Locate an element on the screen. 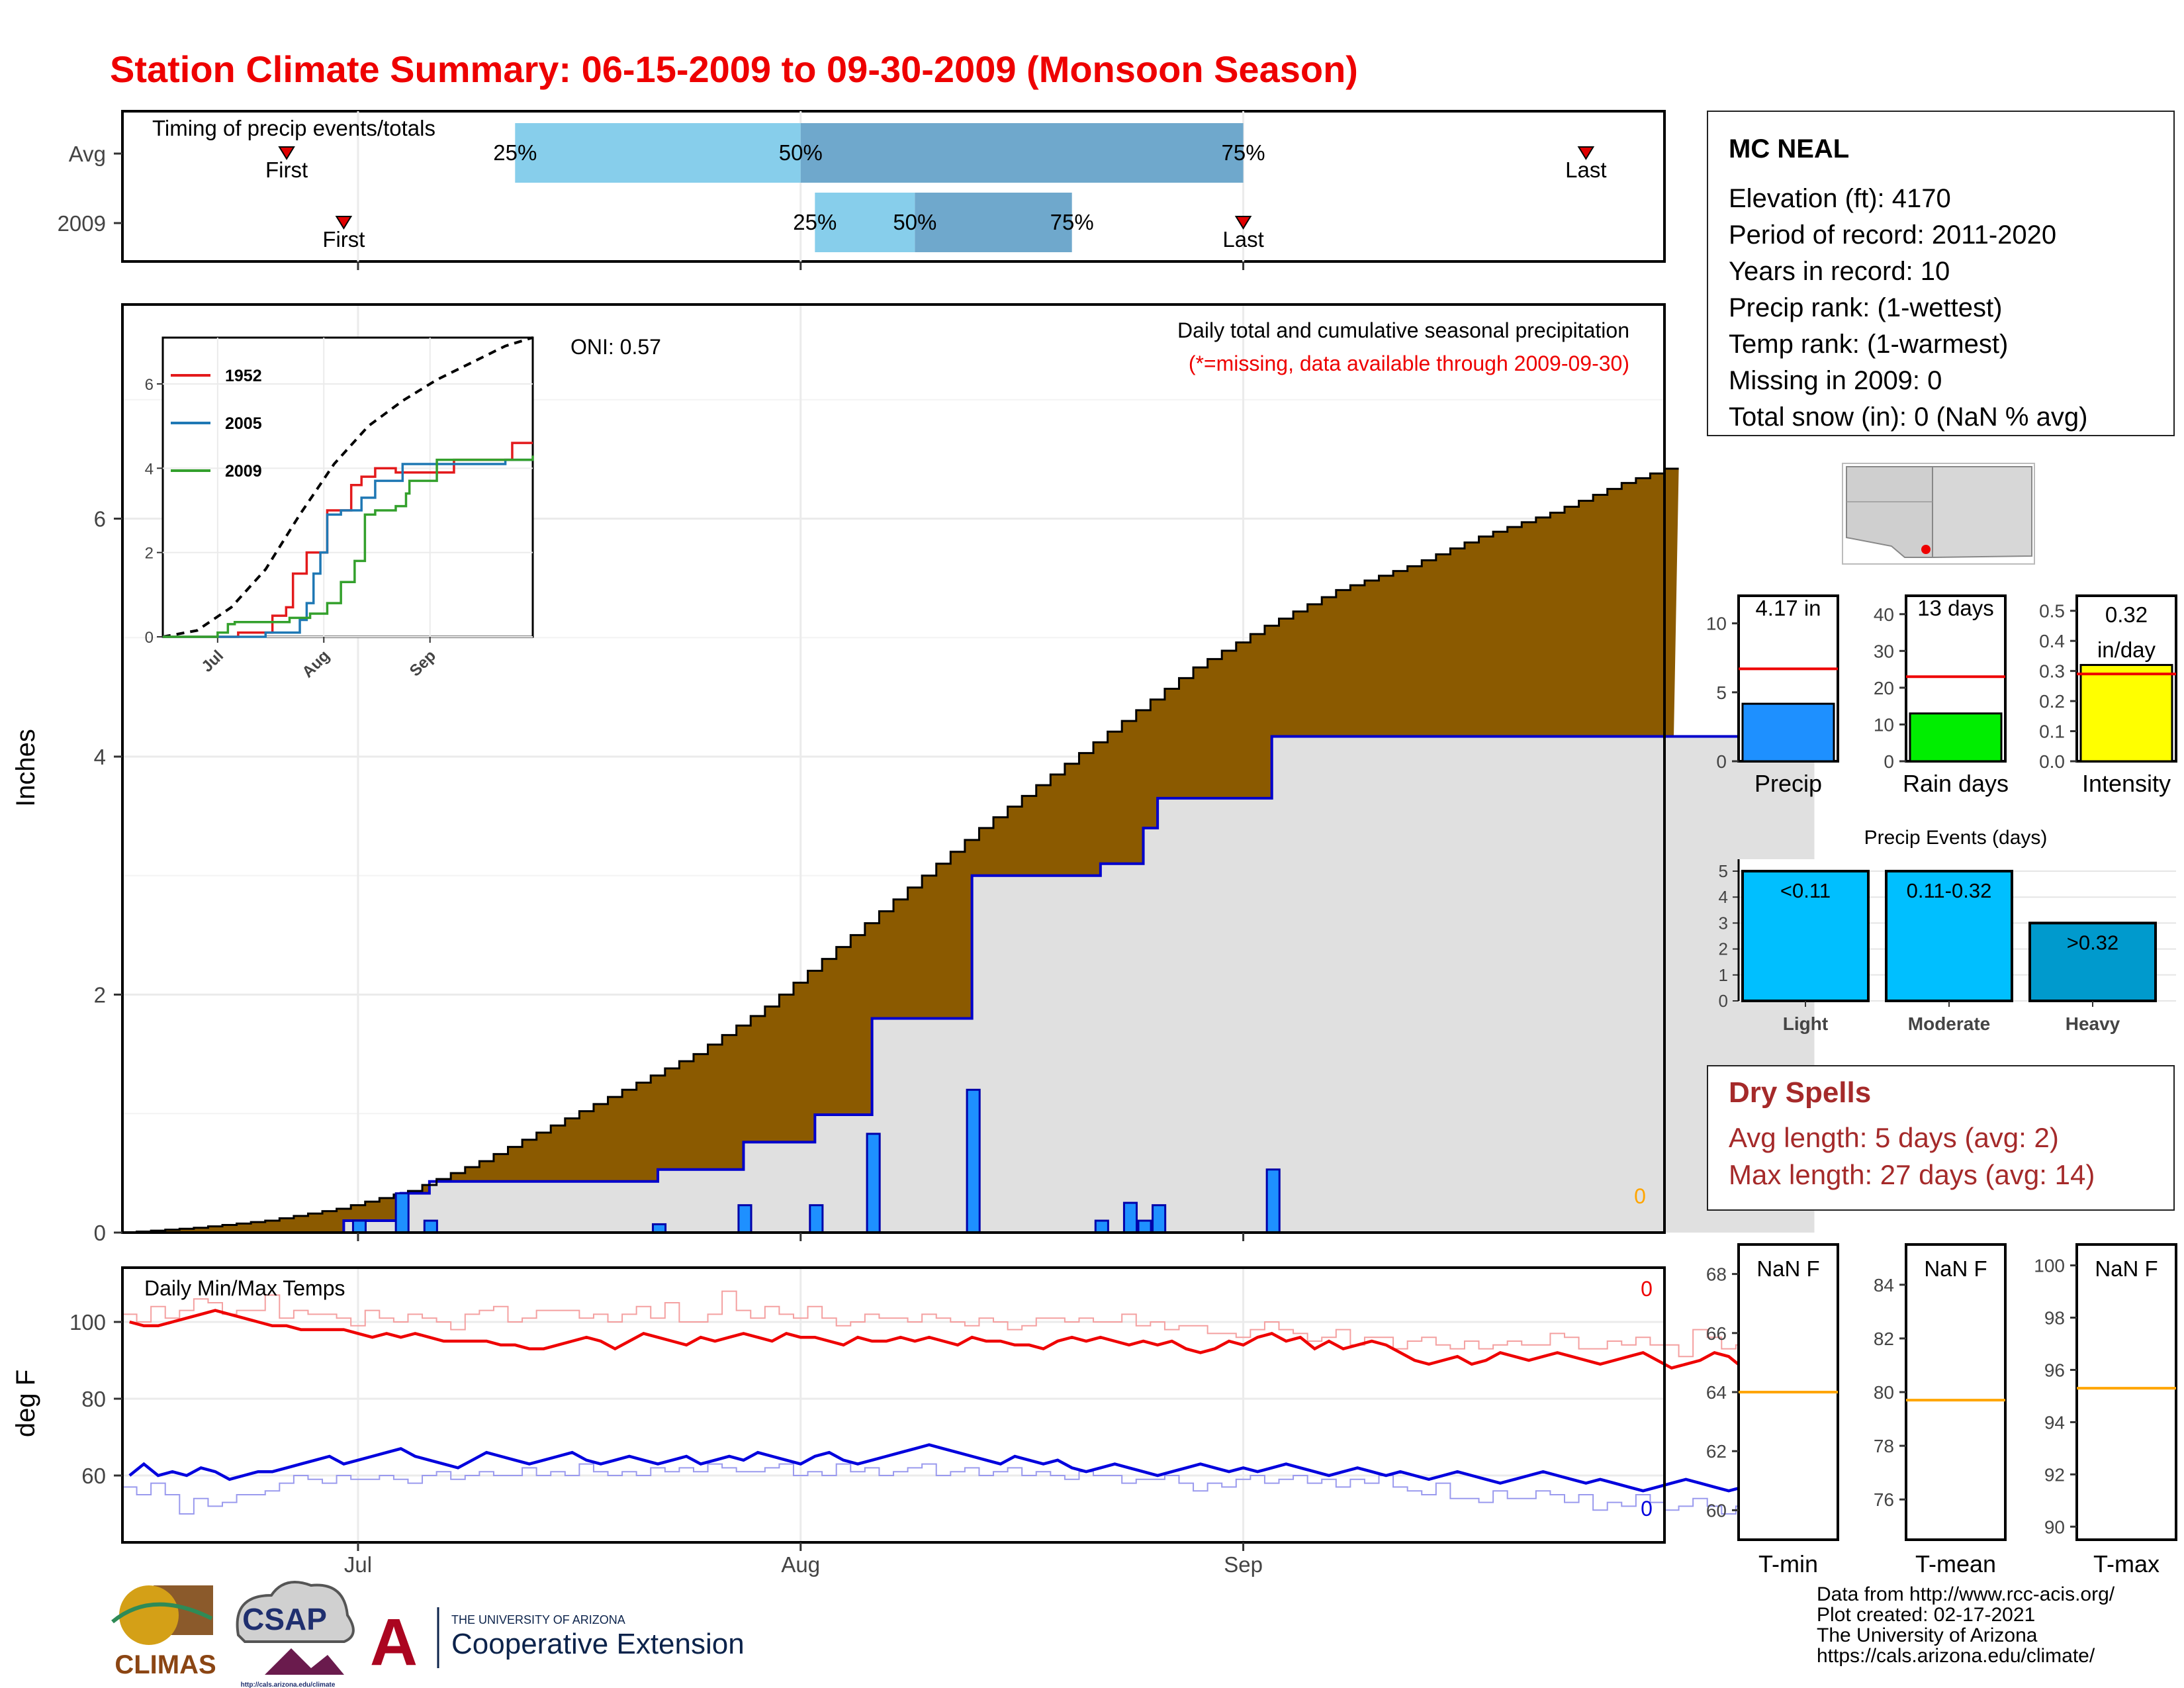 This screenshot has width=2184, height=1688. temp-chart-ytick-label: 84 is located at coordinates (1884, 1285).